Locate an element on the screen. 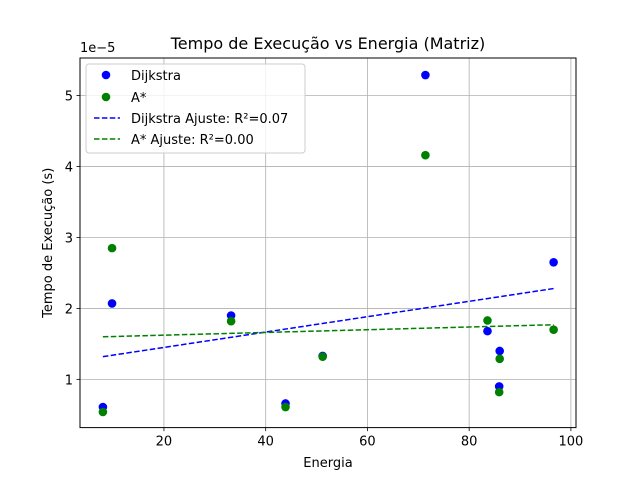 The width and height of the screenshot is (640, 480). y-axis-label: Tempo de Execução (s) is located at coordinates (48, 243).